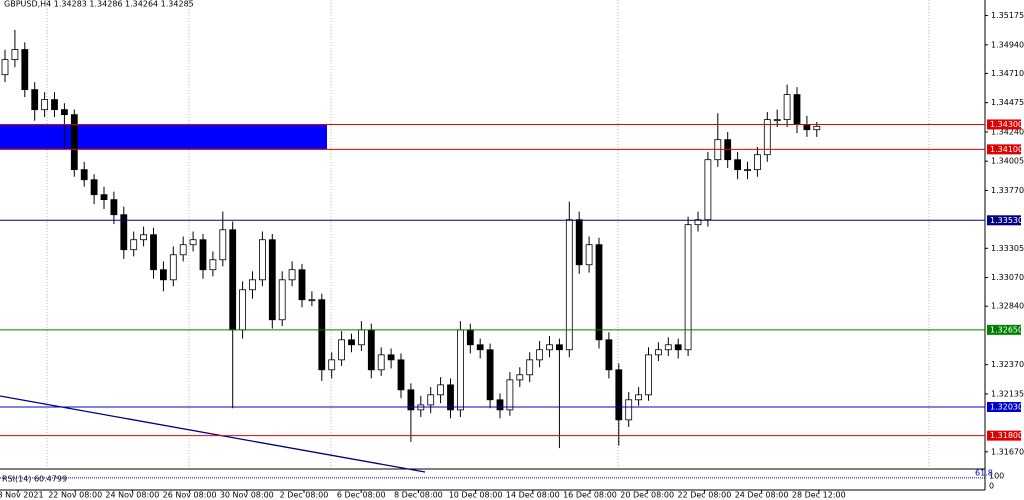  I want to click on y-tick-label: 1.33070, so click(1007, 277).